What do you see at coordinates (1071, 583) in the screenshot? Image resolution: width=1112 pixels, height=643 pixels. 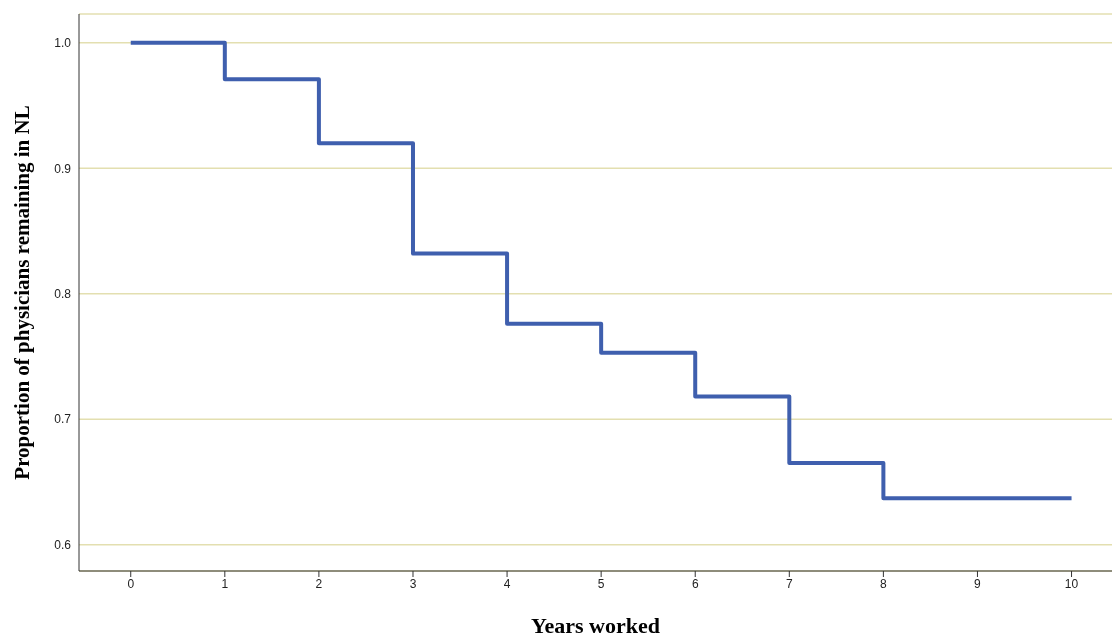 I see `x-tick-label: 10` at bounding box center [1071, 583].